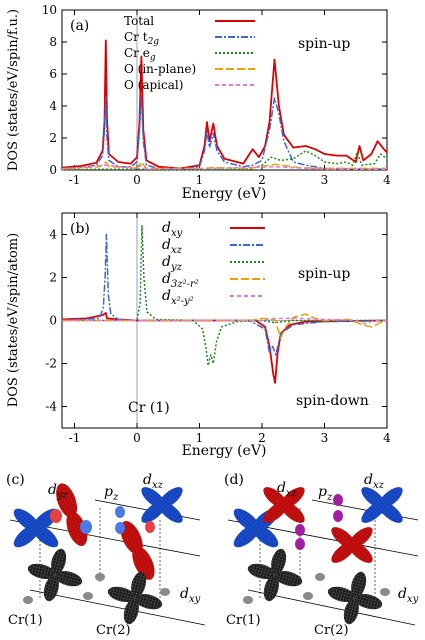  I want to click on orbital-red-center, so click(137, 550).